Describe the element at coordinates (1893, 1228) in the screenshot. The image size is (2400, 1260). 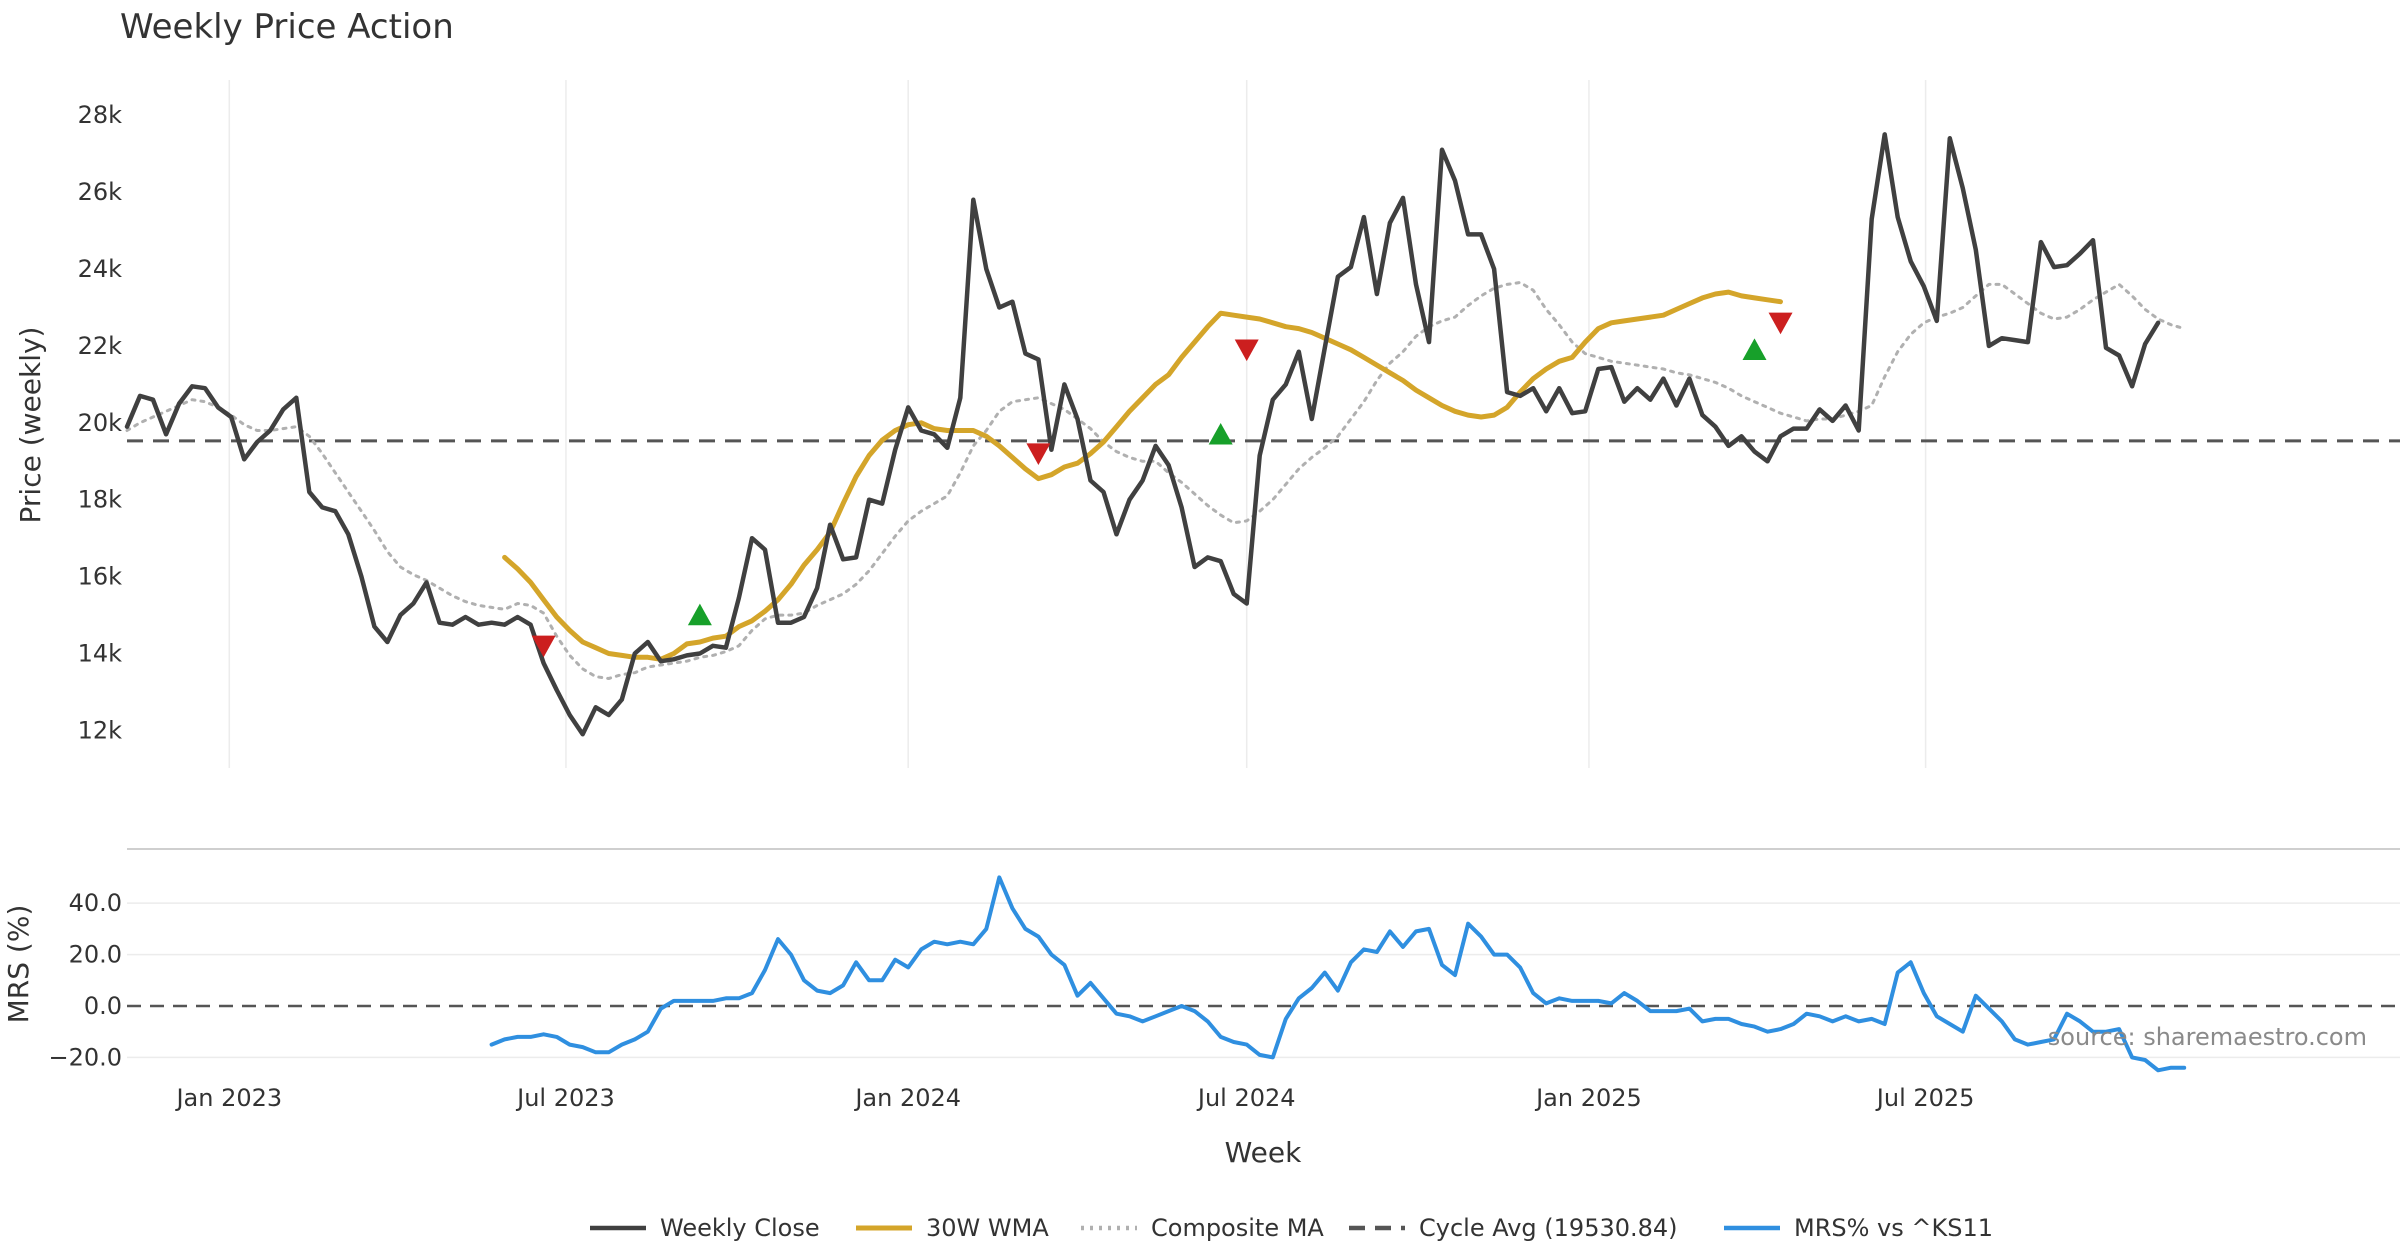
I see `legend-label: MRS% vs ^KS11` at that location.